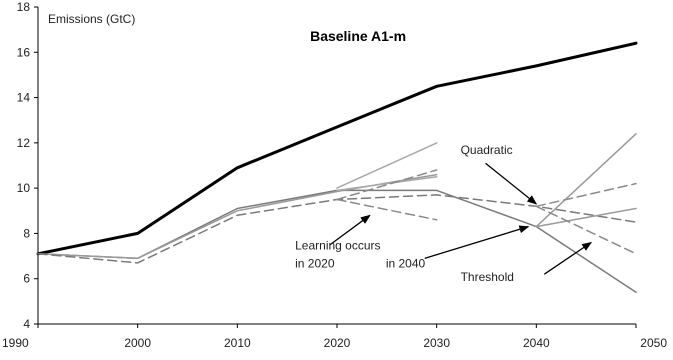 The image size is (673, 360). I want to click on y-tick-label: 12, so click(24, 143).